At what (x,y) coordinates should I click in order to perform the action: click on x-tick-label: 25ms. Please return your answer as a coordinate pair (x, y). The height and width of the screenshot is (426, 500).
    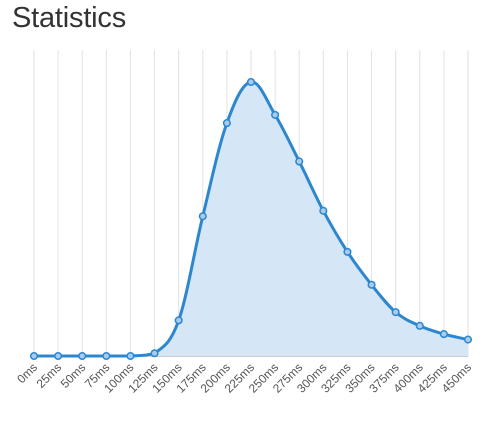
    Looking at the image, I should click on (49, 375).